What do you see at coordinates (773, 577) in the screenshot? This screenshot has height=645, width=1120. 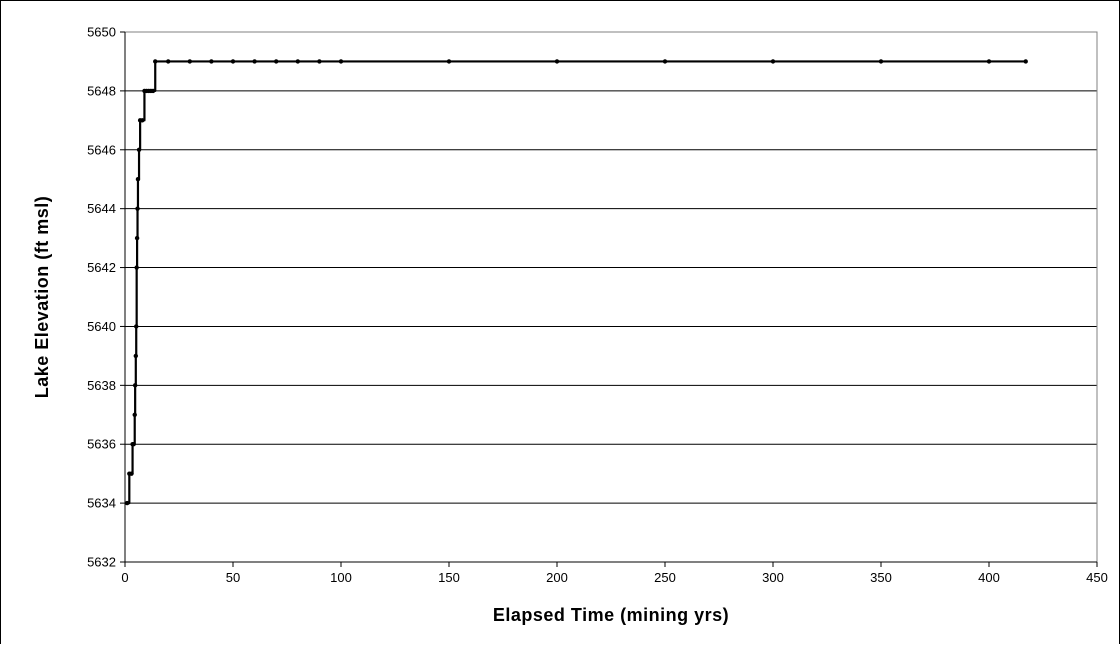 I see `x-tick-label: 300` at bounding box center [773, 577].